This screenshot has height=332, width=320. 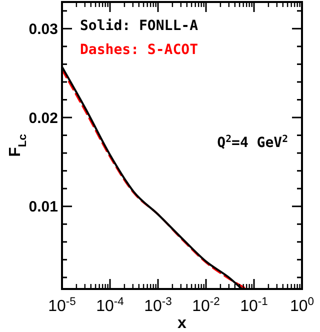 I want to click on y-tick-label: 0.01, so click(x=43, y=207).